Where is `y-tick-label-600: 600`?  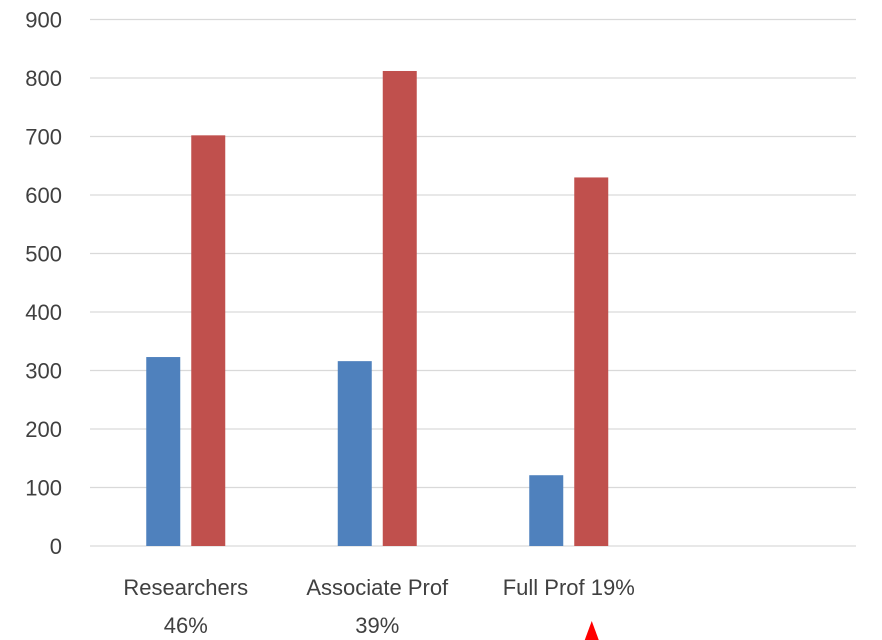 y-tick-label-600: 600 is located at coordinates (43, 195).